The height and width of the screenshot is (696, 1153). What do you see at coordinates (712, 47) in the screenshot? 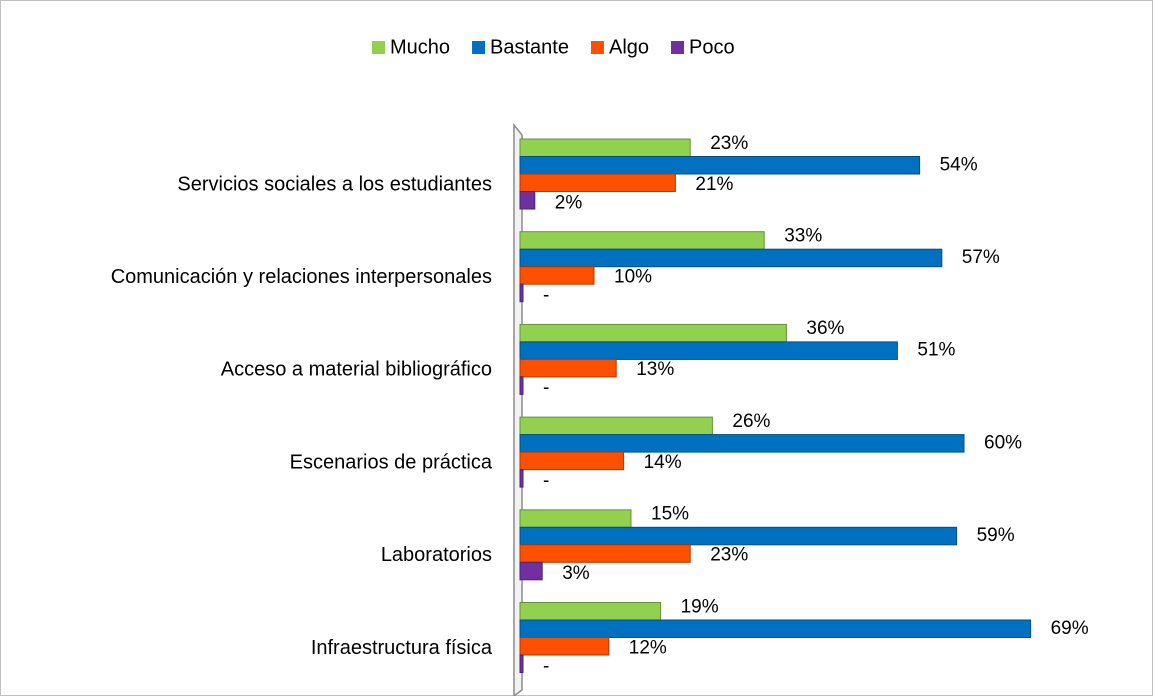
I see `legend-label: Poco` at bounding box center [712, 47].